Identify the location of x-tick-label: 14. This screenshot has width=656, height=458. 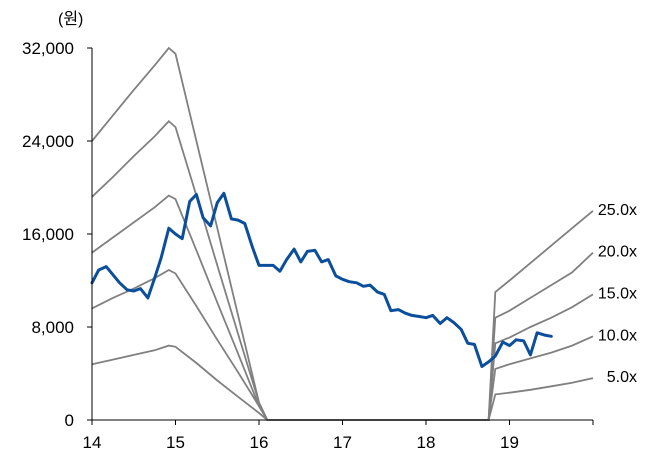
(92, 442).